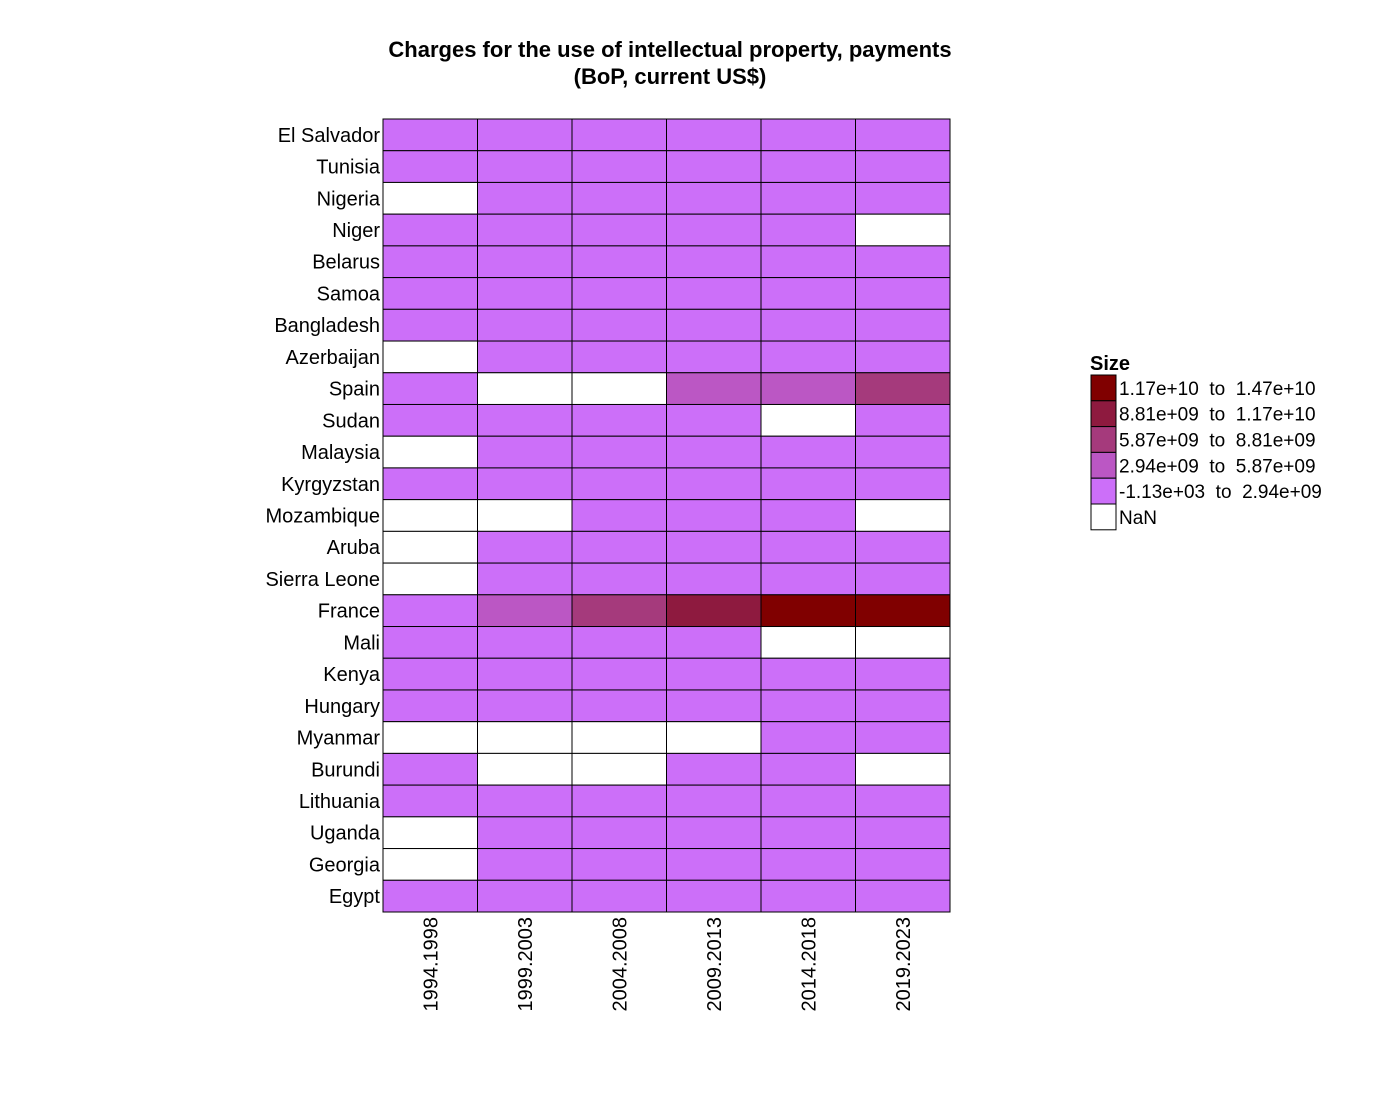 The height and width of the screenshot is (1100, 1400). I want to click on row-label: Belarus, so click(346, 263).